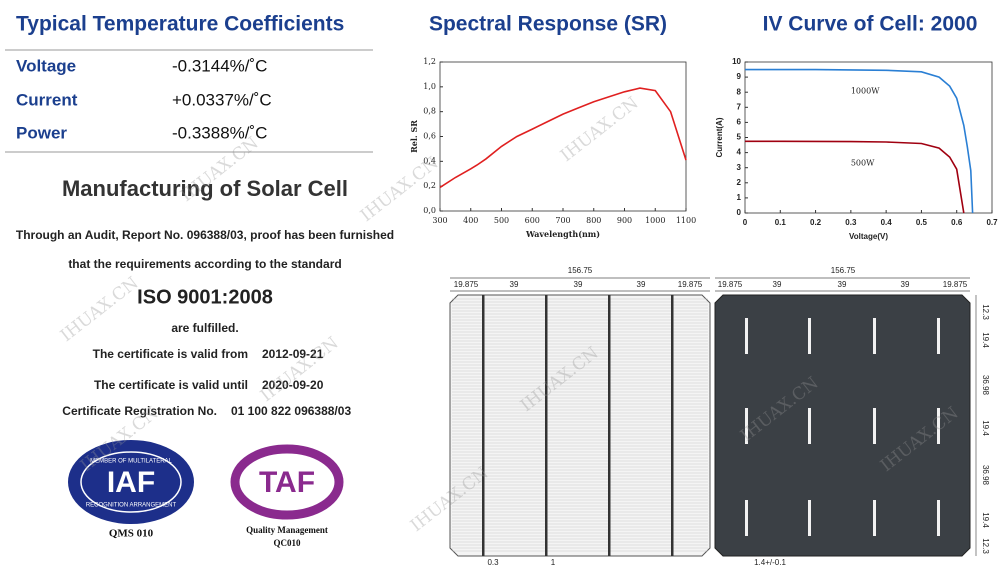 The height and width of the screenshot is (579, 1000). Describe the element at coordinates (205, 188) in the screenshot. I see `certificate-title: Manufacturing of Solar Cell` at that location.